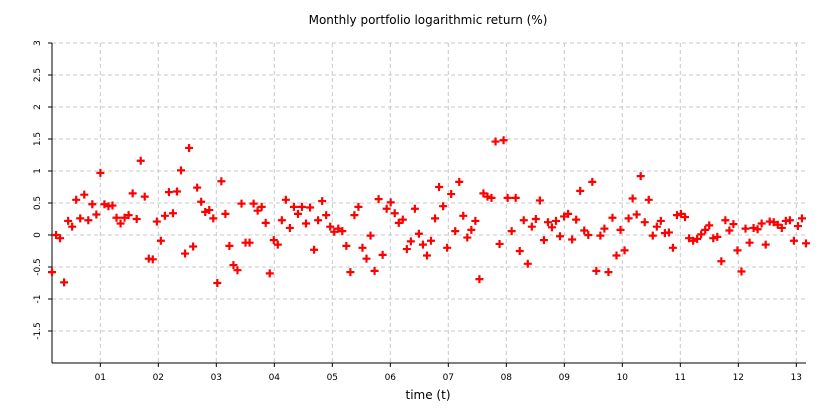 This screenshot has height=414, width=828. I want to click on x-tick-label: 06, so click(391, 378).